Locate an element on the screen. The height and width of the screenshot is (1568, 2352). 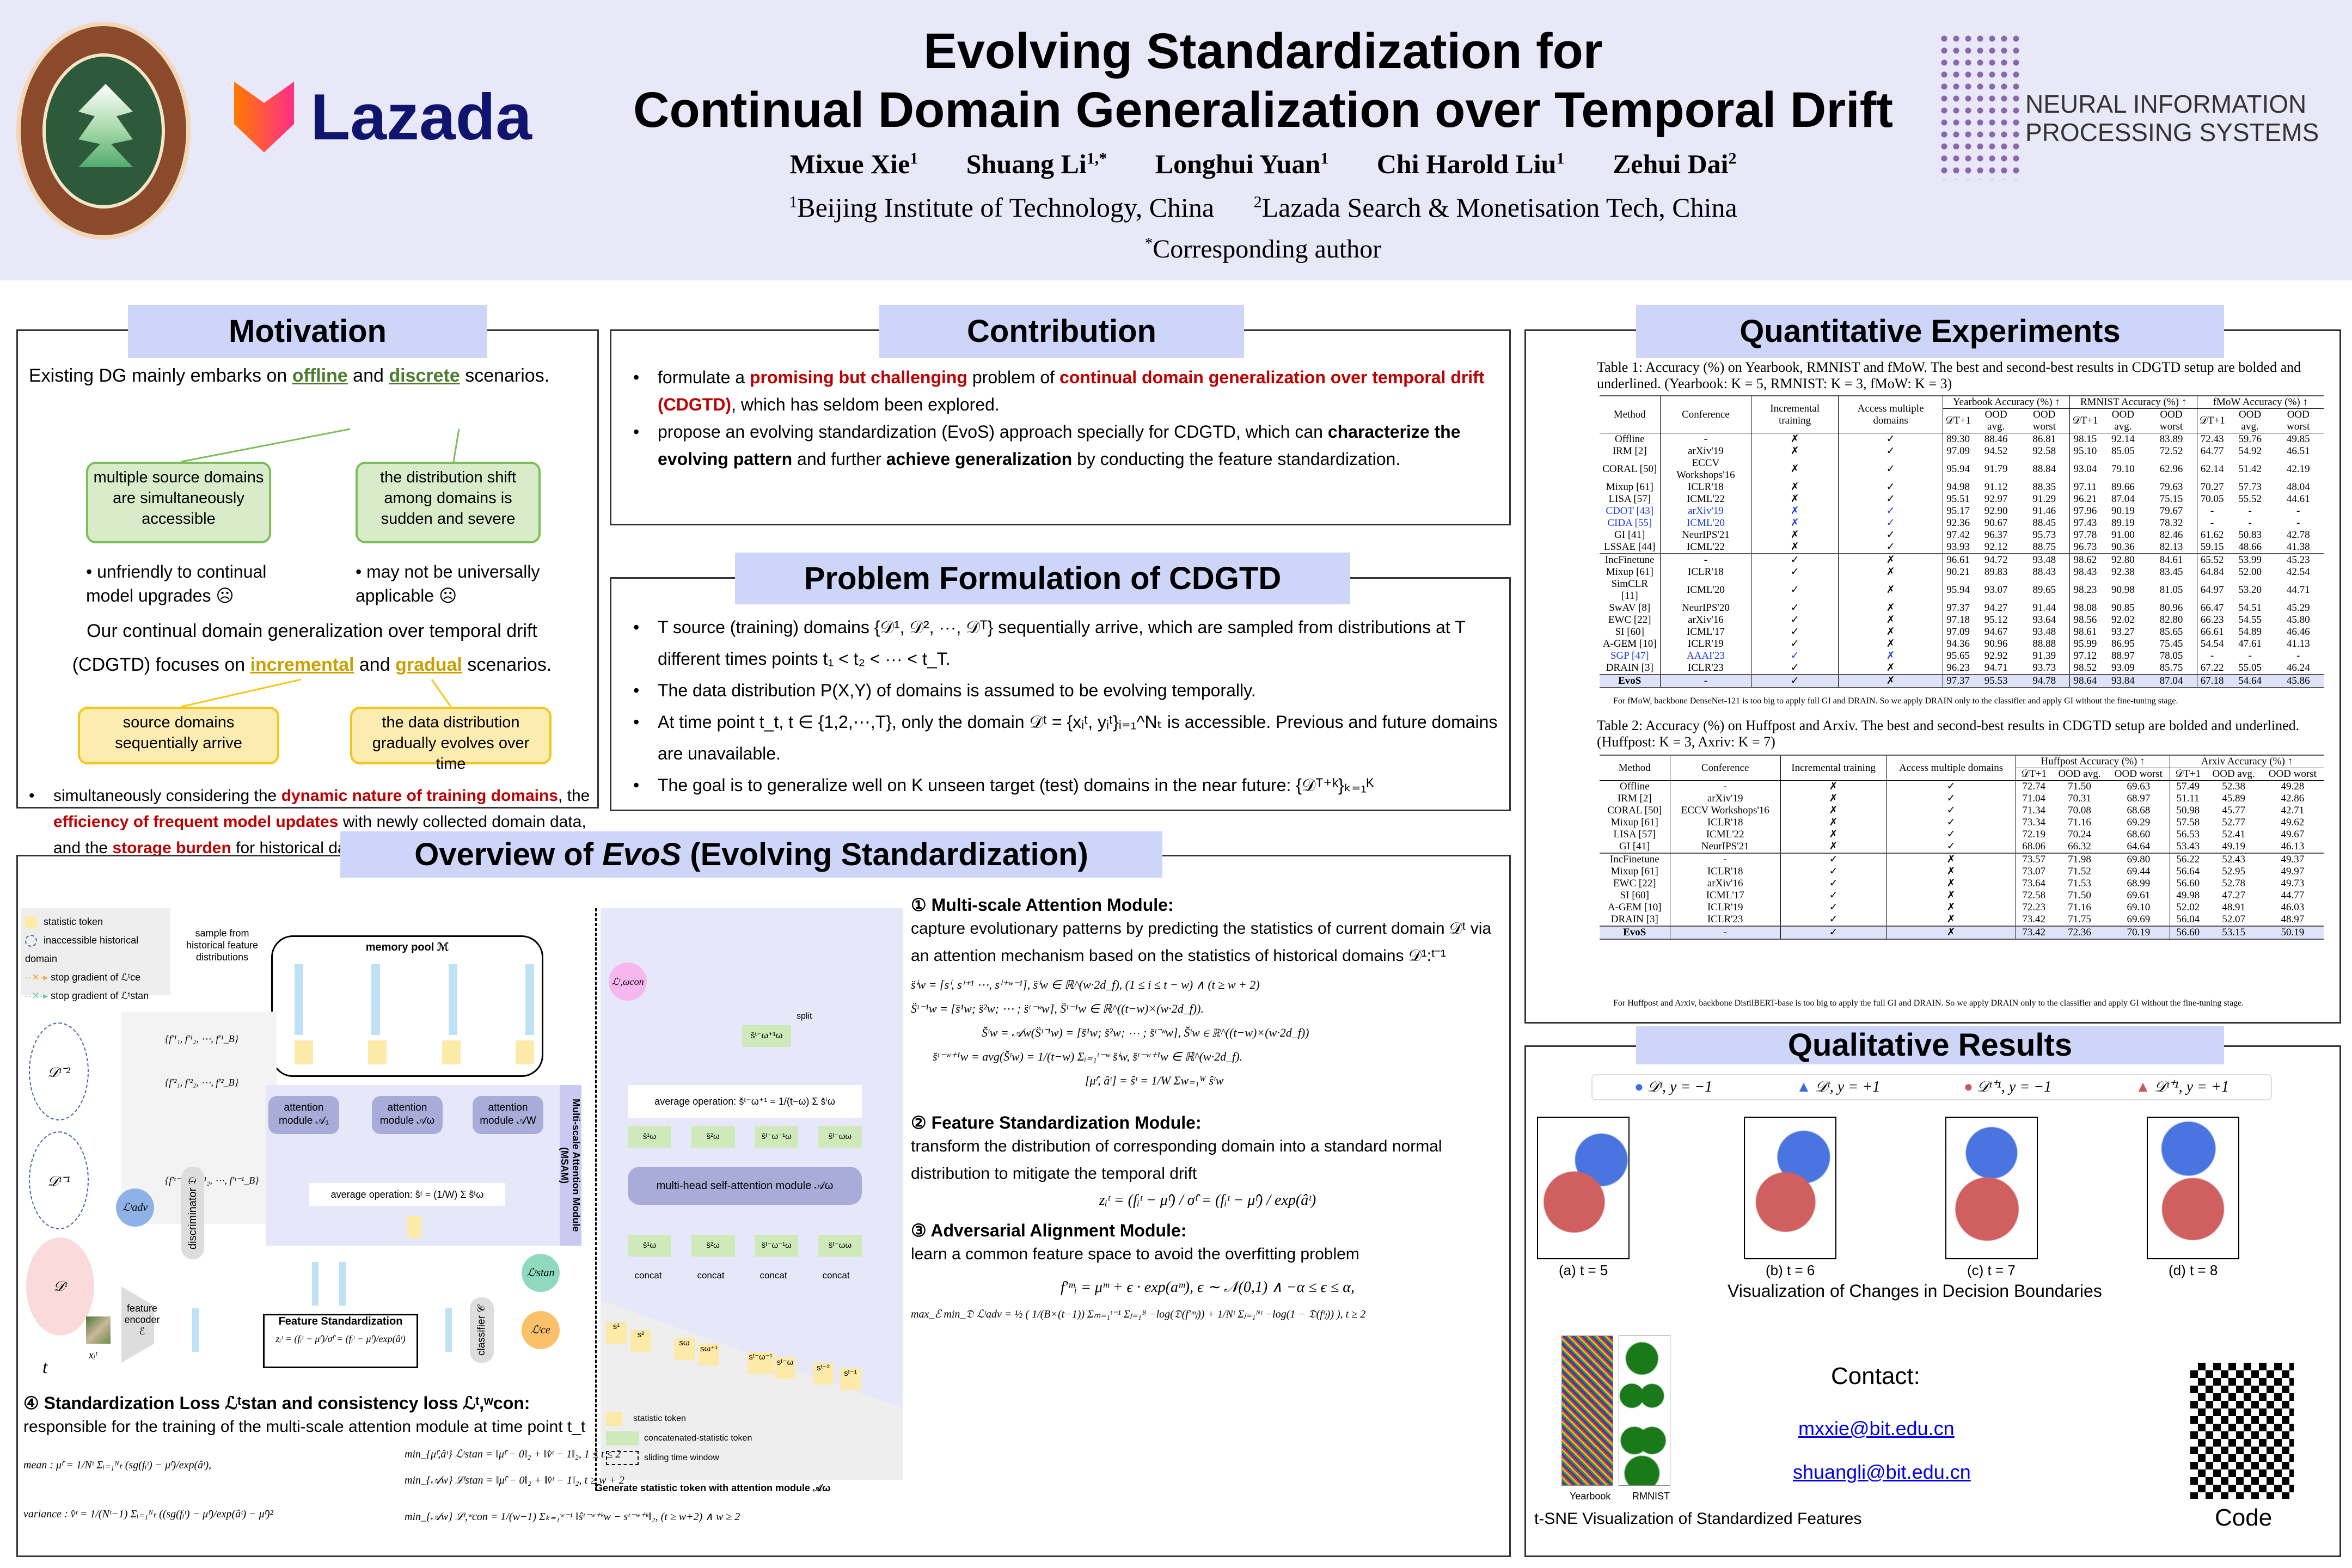
l-ce-node: ℒᵗce is located at coordinates (541, 1330).